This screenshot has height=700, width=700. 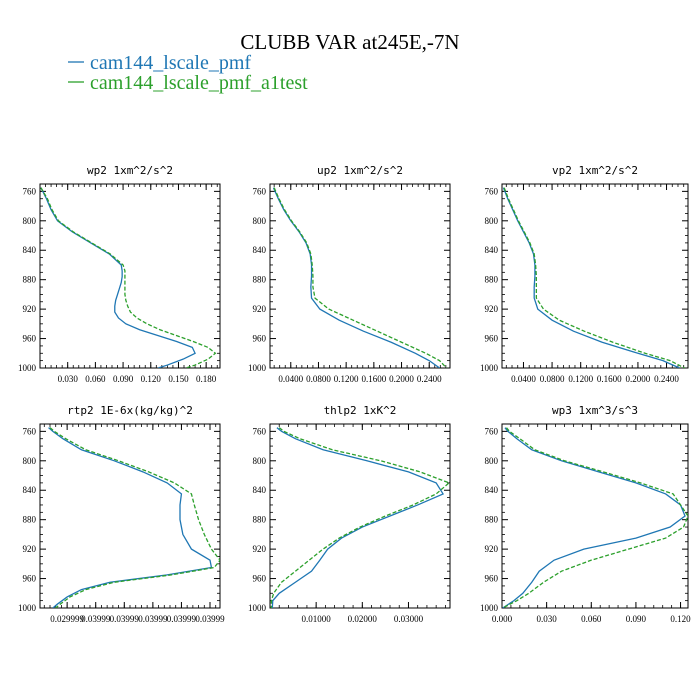 I want to click on x-tick-label: 0.02000, so click(x=363, y=619).